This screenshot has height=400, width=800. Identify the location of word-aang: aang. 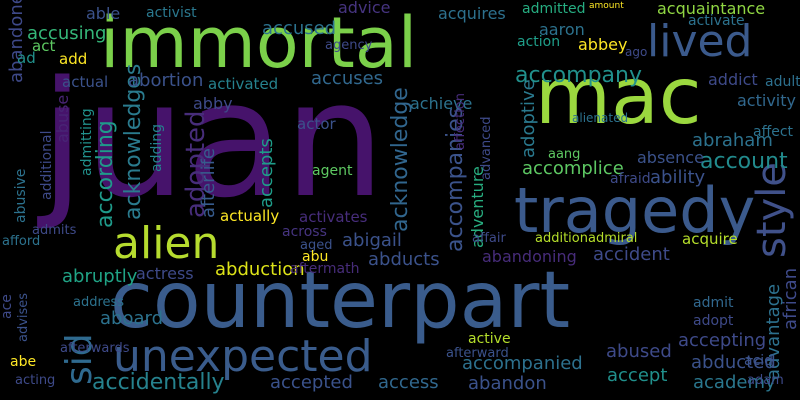
(564, 154).